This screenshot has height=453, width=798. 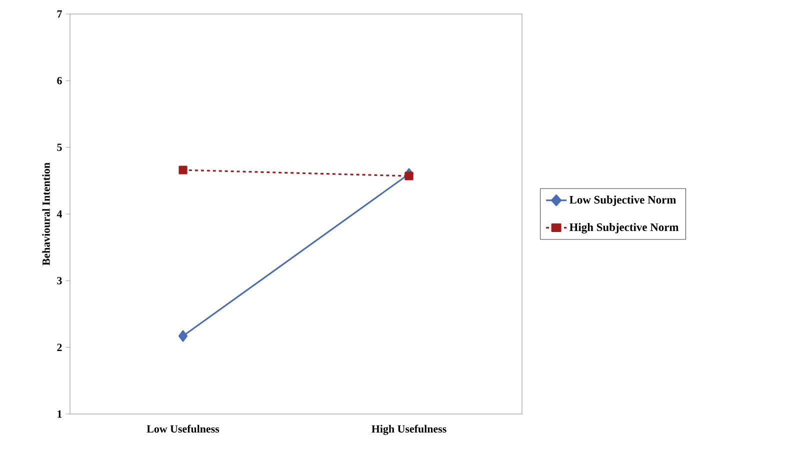 I want to click on y-tick-label: 5, so click(x=59, y=147).